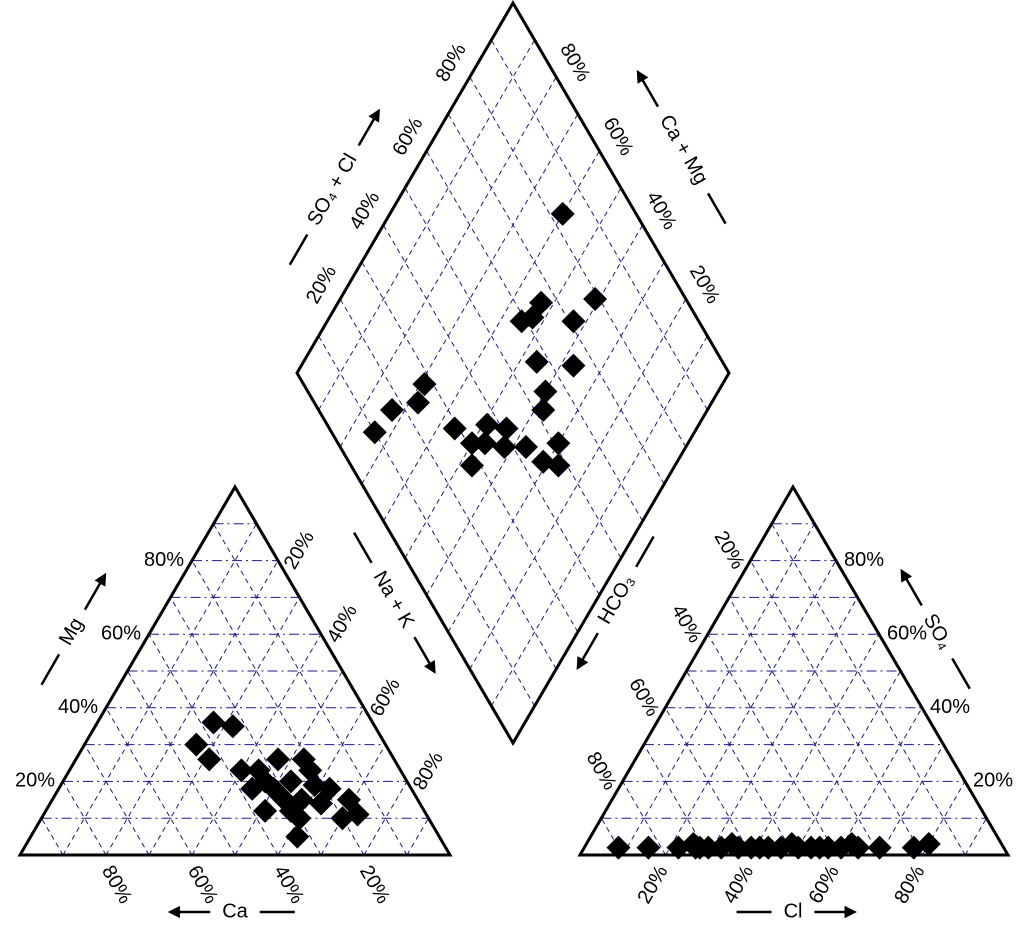 This screenshot has height=943, width=1021. Describe the element at coordinates (394, 599) in the screenshot. I see `axis-title: Na + K` at that location.